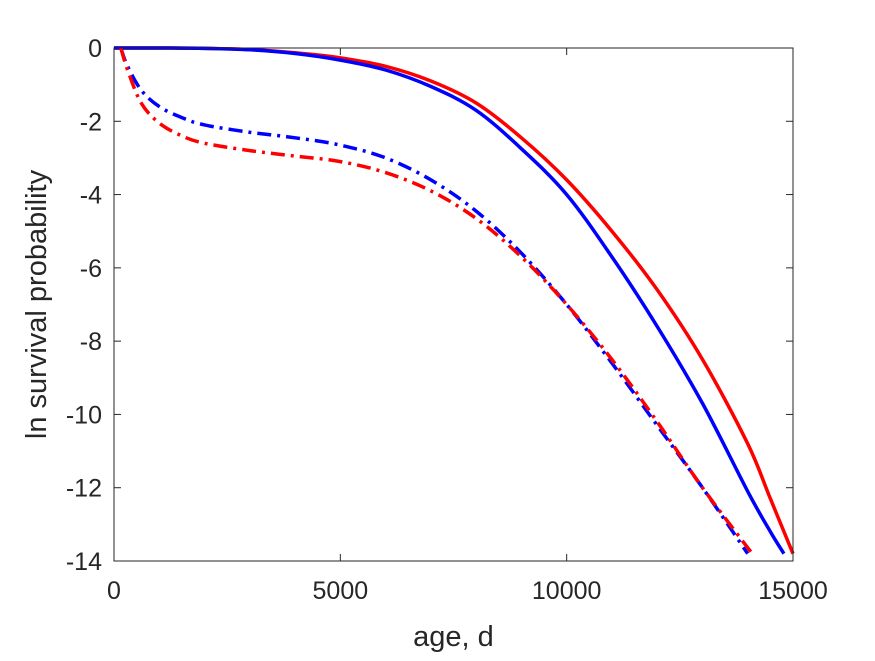 The height and width of the screenshot is (661, 875). What do you see at coordinates (91, 342) in the screenshot?
I see `y-tick-label: -8` at bounding box center [91, 342].